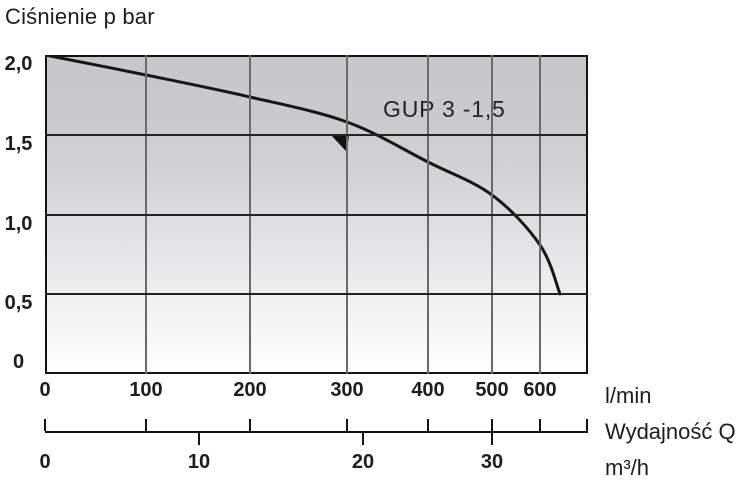  I want to click on x-tick-label-lmin: 600, so click(540, 390).